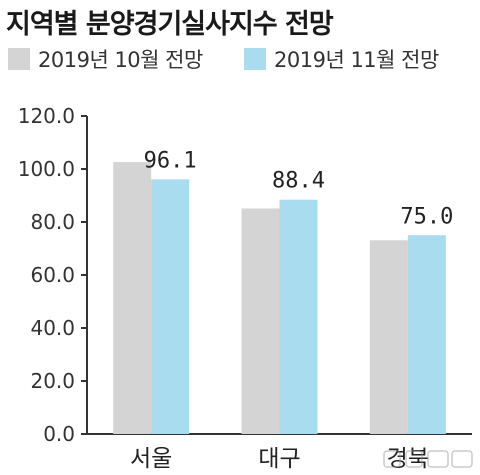 This screenshot has height=475, width=480. What do you see at coordinates (19, 59) in the screenshot?
I see `legend-swatch-oct` at bounding box center [19, 59].